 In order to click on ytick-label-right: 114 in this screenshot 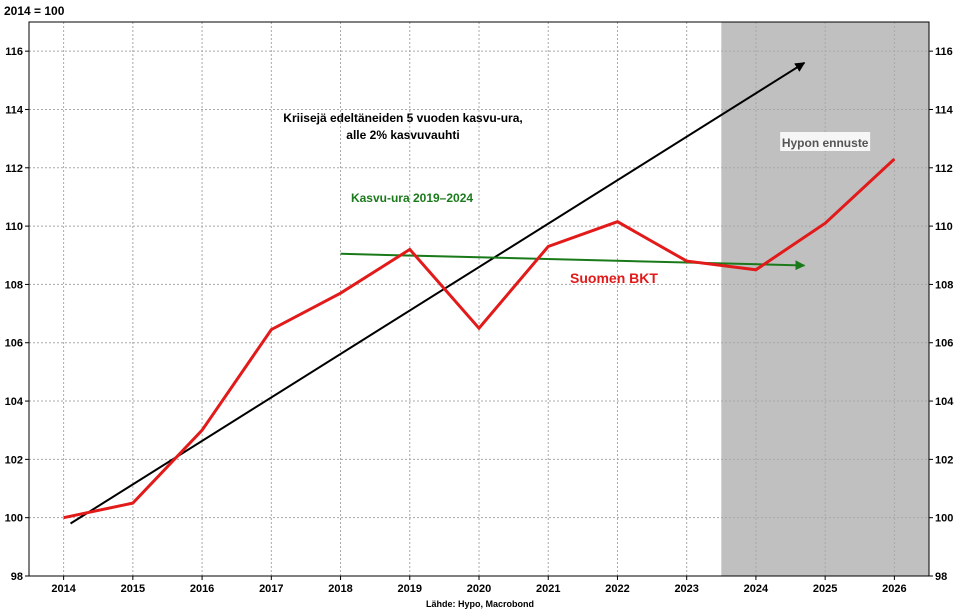, I will do `click(944, 110)`.